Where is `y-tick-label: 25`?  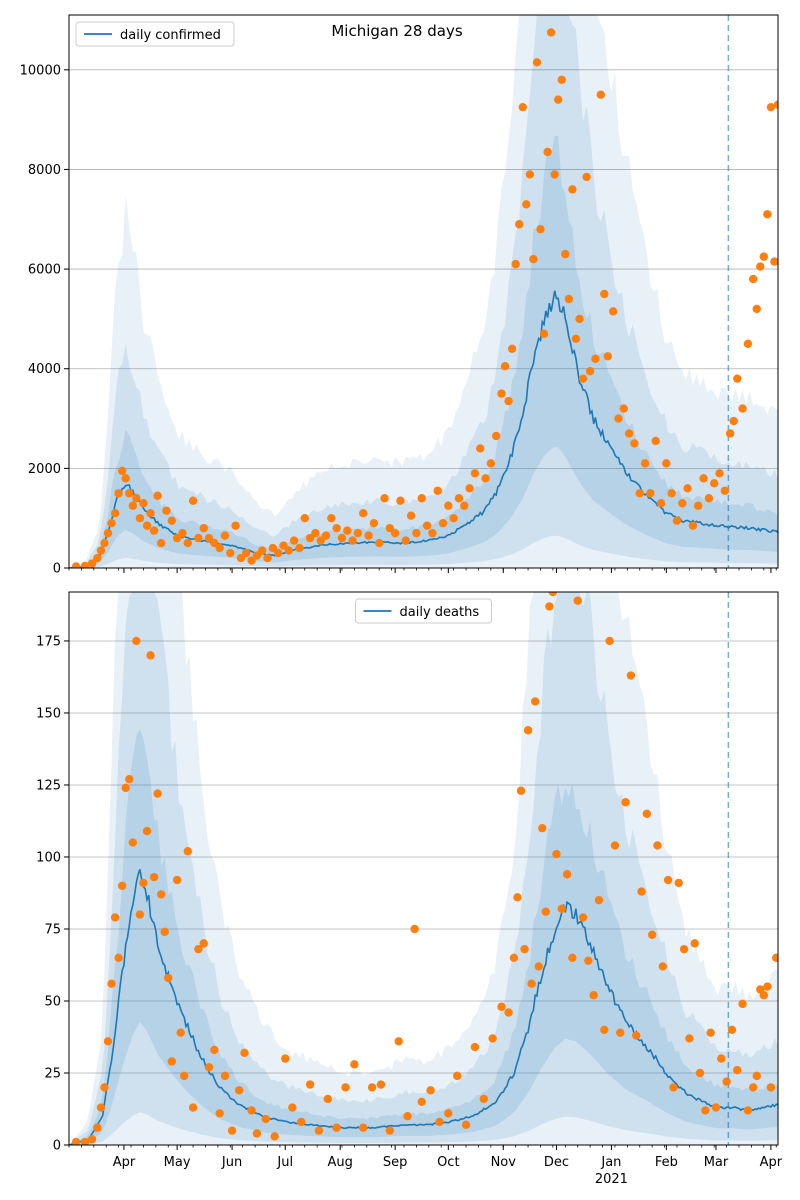
y-tick-label: 25 is located at coordinates (52, 1073).